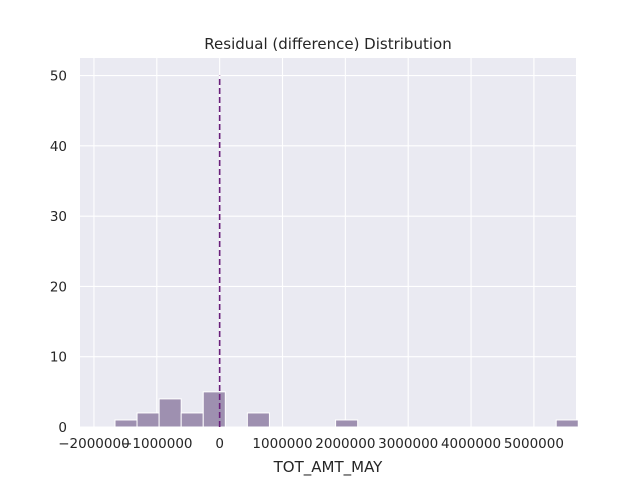 The width and height of the screenshot is (640, 484). What do you see at coordinates (58, 252) in the screenshot?
I see `y-axis-ticks: 0 10 20 30 40 50` at bounding box center [58, 252].